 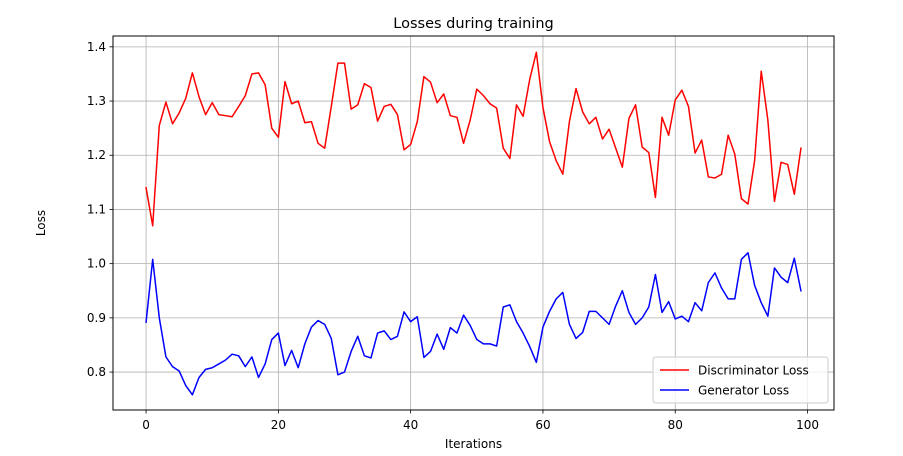 I want to click on legend: Discriminator Loss Generator Loss, so click(x=740, y=380).